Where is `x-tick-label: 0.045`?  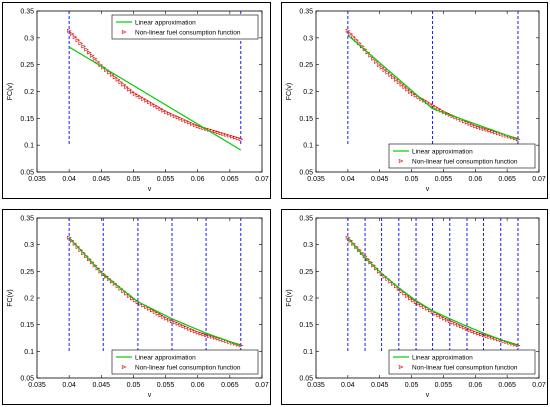 x-tick-label: 0.045 is located at coordinates (102, 385).